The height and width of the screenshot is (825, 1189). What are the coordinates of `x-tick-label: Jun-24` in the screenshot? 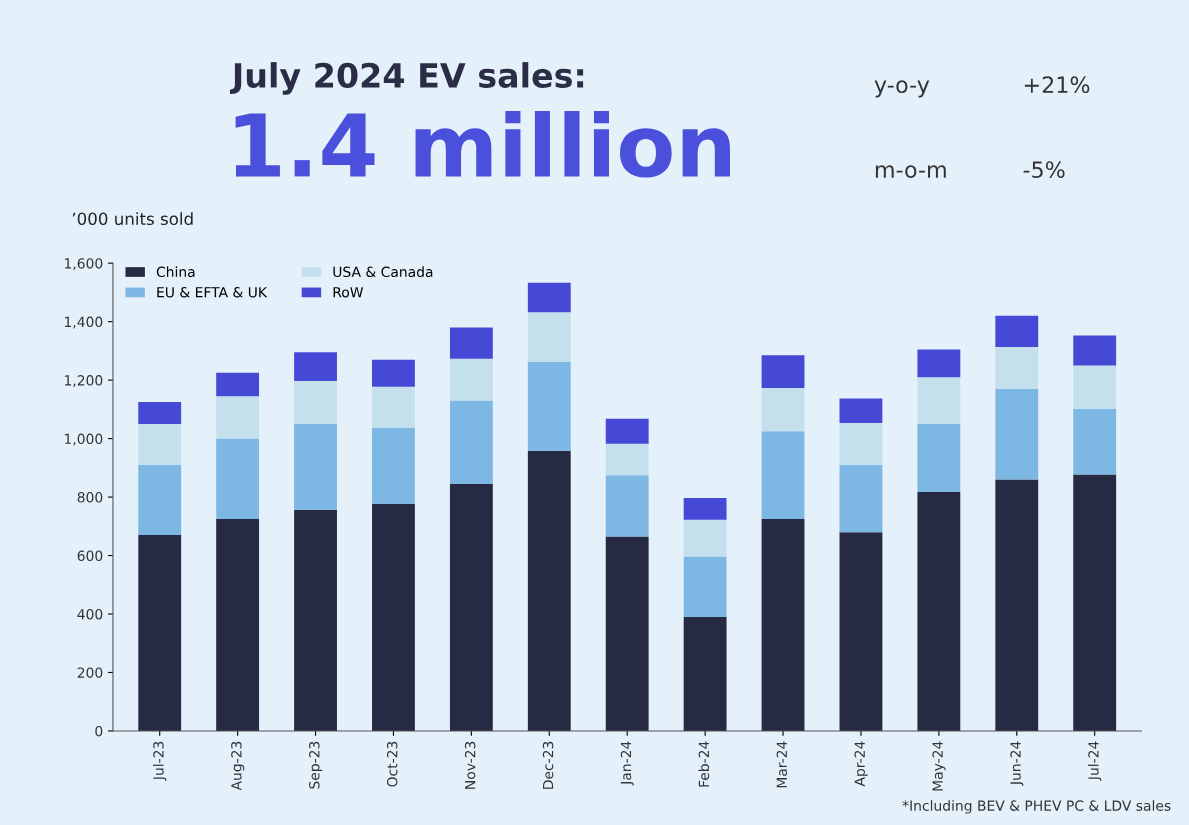 It's located at (1017, 763).